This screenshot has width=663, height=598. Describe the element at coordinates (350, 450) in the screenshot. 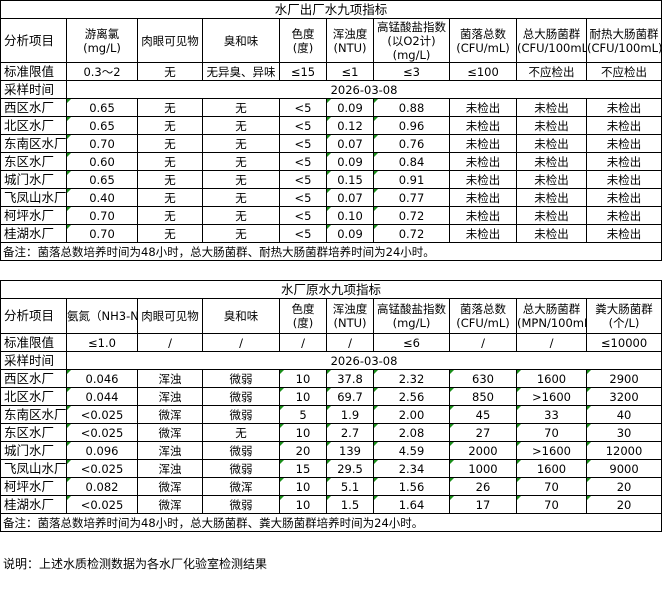

I see `data-cell: 139` at that location.